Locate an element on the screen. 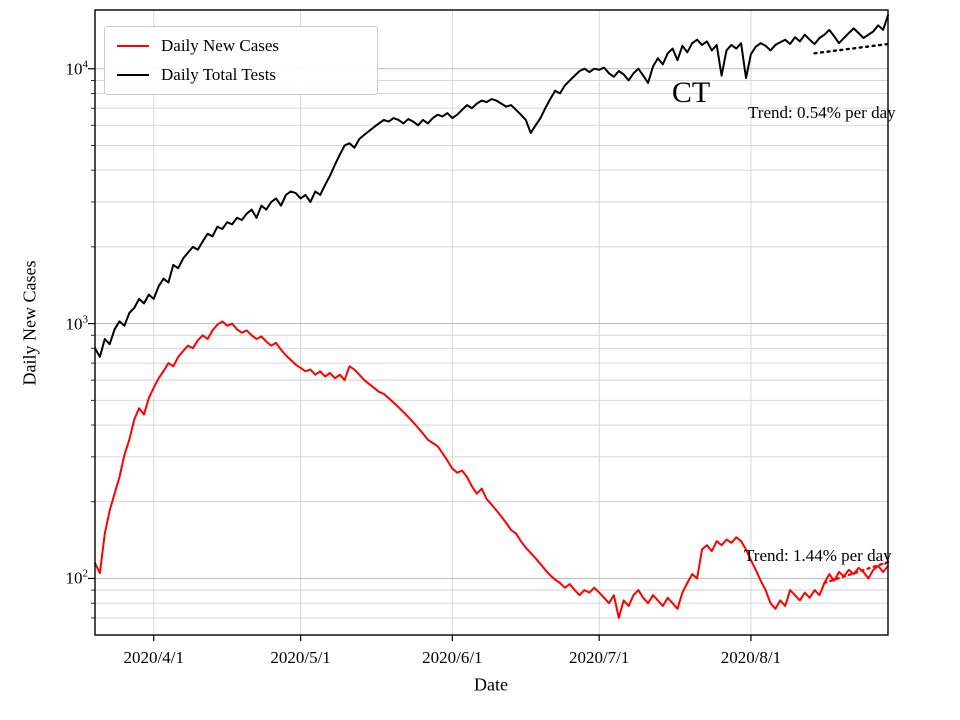  x-tick-label-jul: 2020/7/1 is located at coordinates (599, 657).